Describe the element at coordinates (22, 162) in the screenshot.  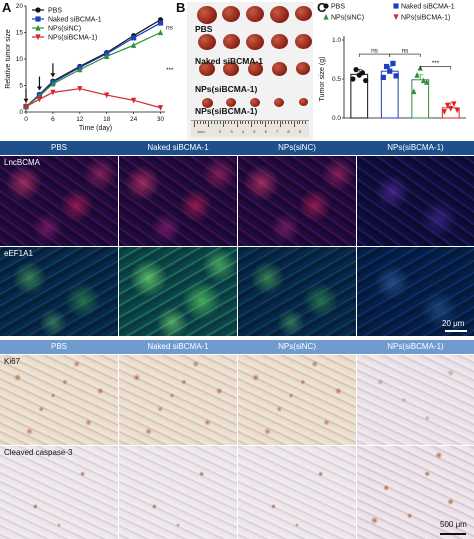
I see `row-label-lncbcma: LncBCMA` at that location.